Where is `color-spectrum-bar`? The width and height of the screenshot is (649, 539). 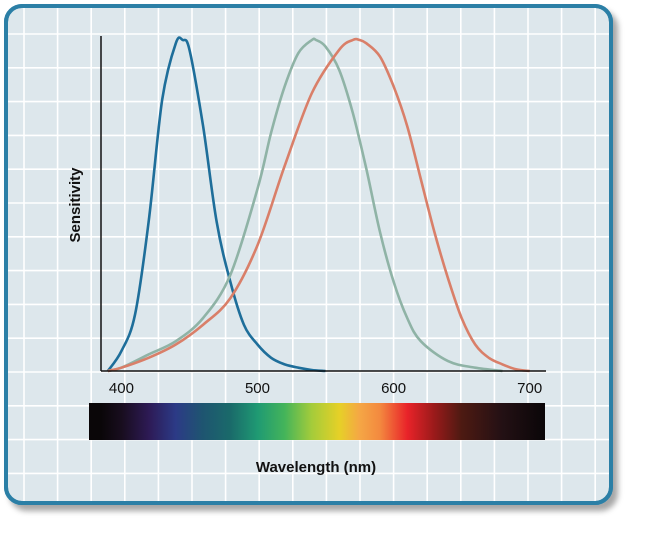 color-spectrum-bar is located at coordinates (317, 421).